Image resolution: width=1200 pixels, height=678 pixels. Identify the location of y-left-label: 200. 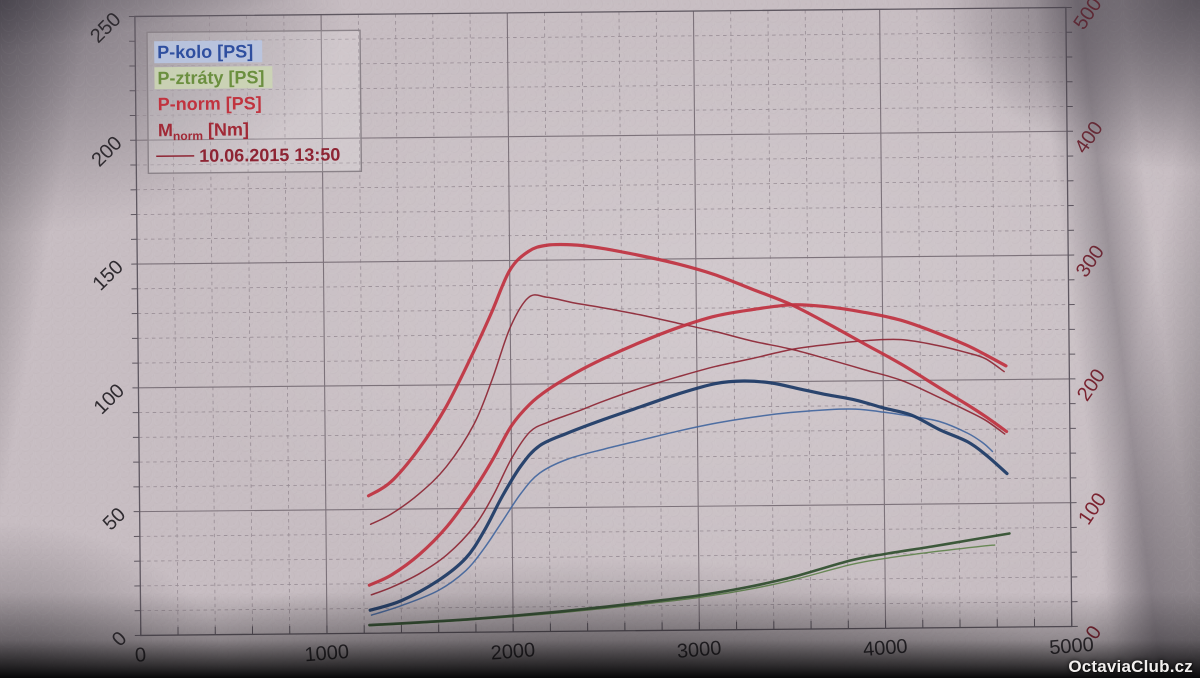
(106, 151).